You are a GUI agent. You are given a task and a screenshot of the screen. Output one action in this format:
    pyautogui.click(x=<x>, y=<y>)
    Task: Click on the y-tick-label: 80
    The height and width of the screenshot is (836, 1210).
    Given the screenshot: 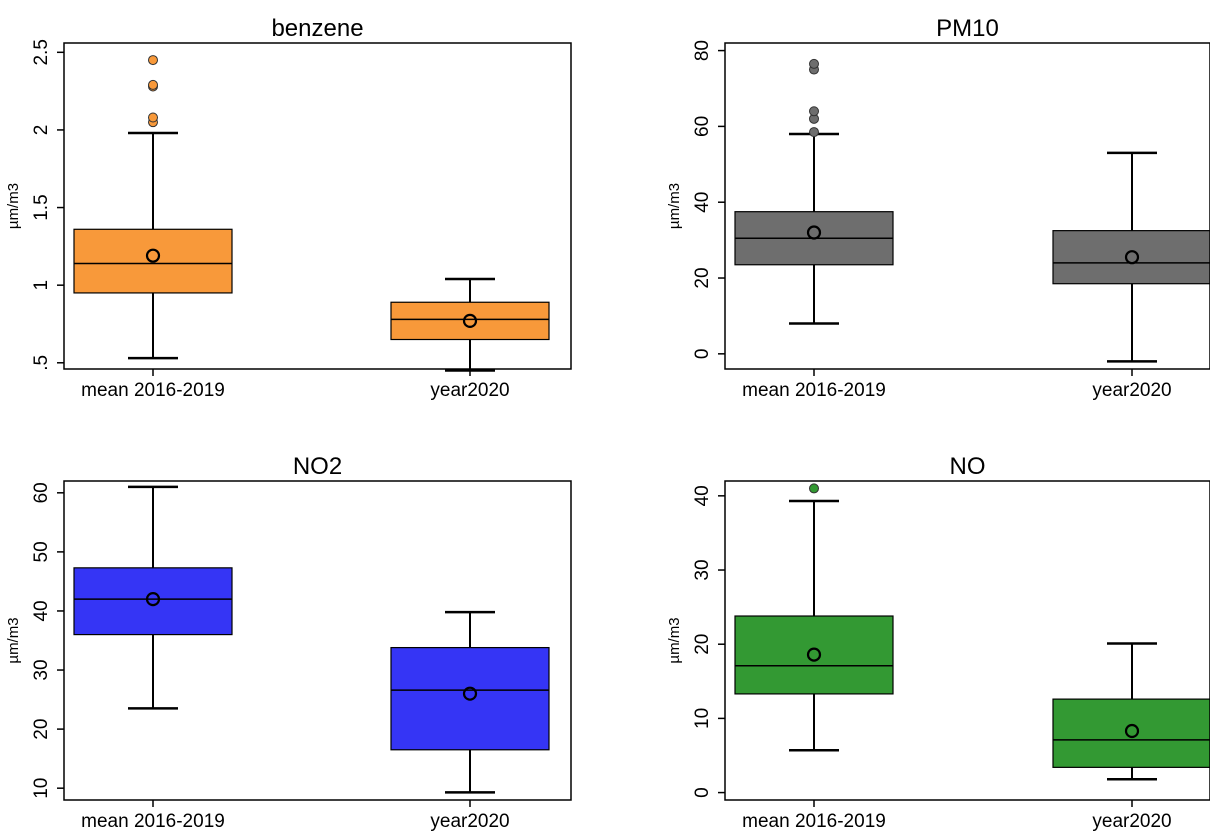 What is the action you would take?
    pyautogui.click(x=702, y=50)
    